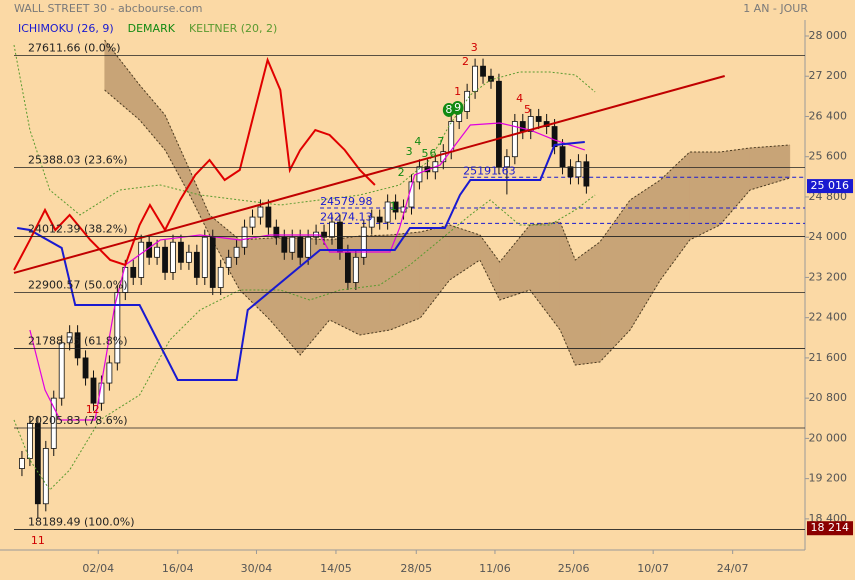  I want to click on annotation: 2, so click(401, 172).